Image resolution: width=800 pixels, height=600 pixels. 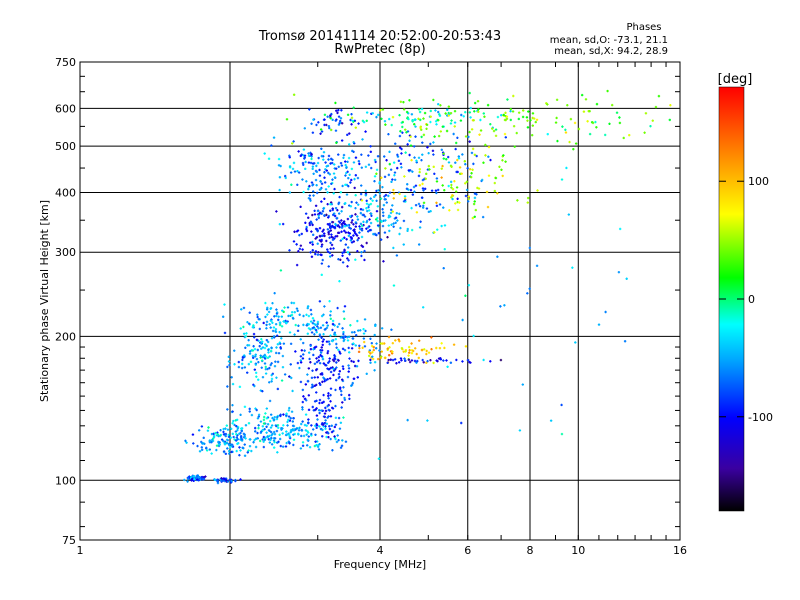 I want to click on y-tick-label: 500, so click(x=65, y=146).